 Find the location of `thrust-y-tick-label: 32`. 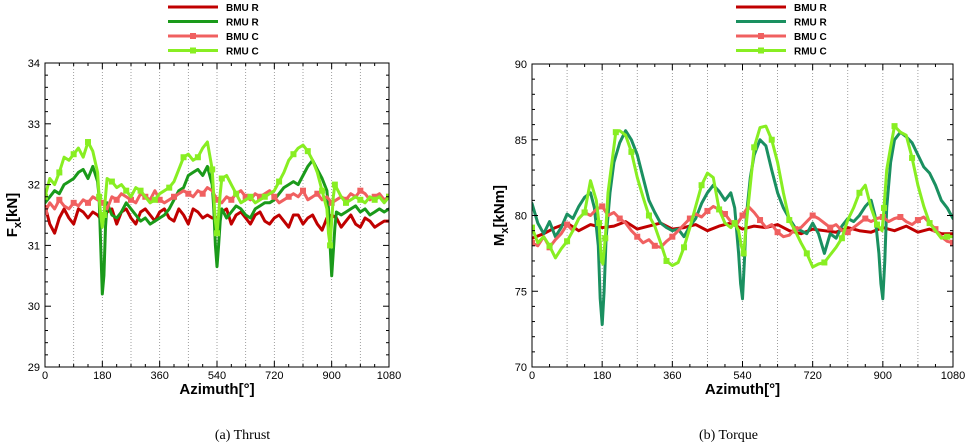

thrust-y-tick-label: 32 is located at coordinates (34, 186).